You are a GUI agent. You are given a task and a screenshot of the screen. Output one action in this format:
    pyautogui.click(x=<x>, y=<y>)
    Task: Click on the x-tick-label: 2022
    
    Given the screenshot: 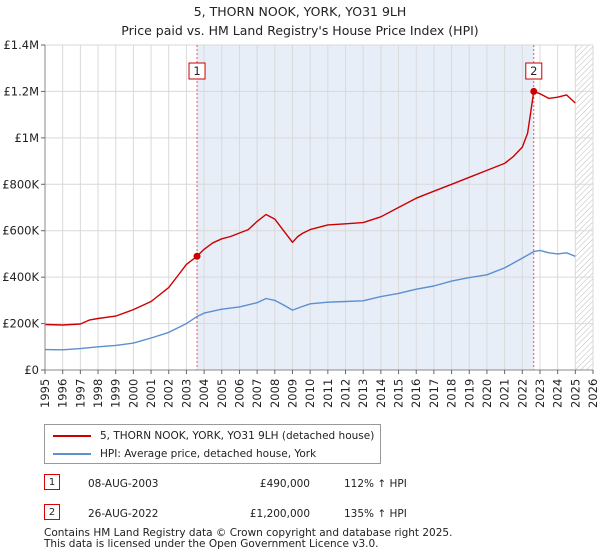 What is the action you would take?
    pyautogui.click(x=522, y=393)
    